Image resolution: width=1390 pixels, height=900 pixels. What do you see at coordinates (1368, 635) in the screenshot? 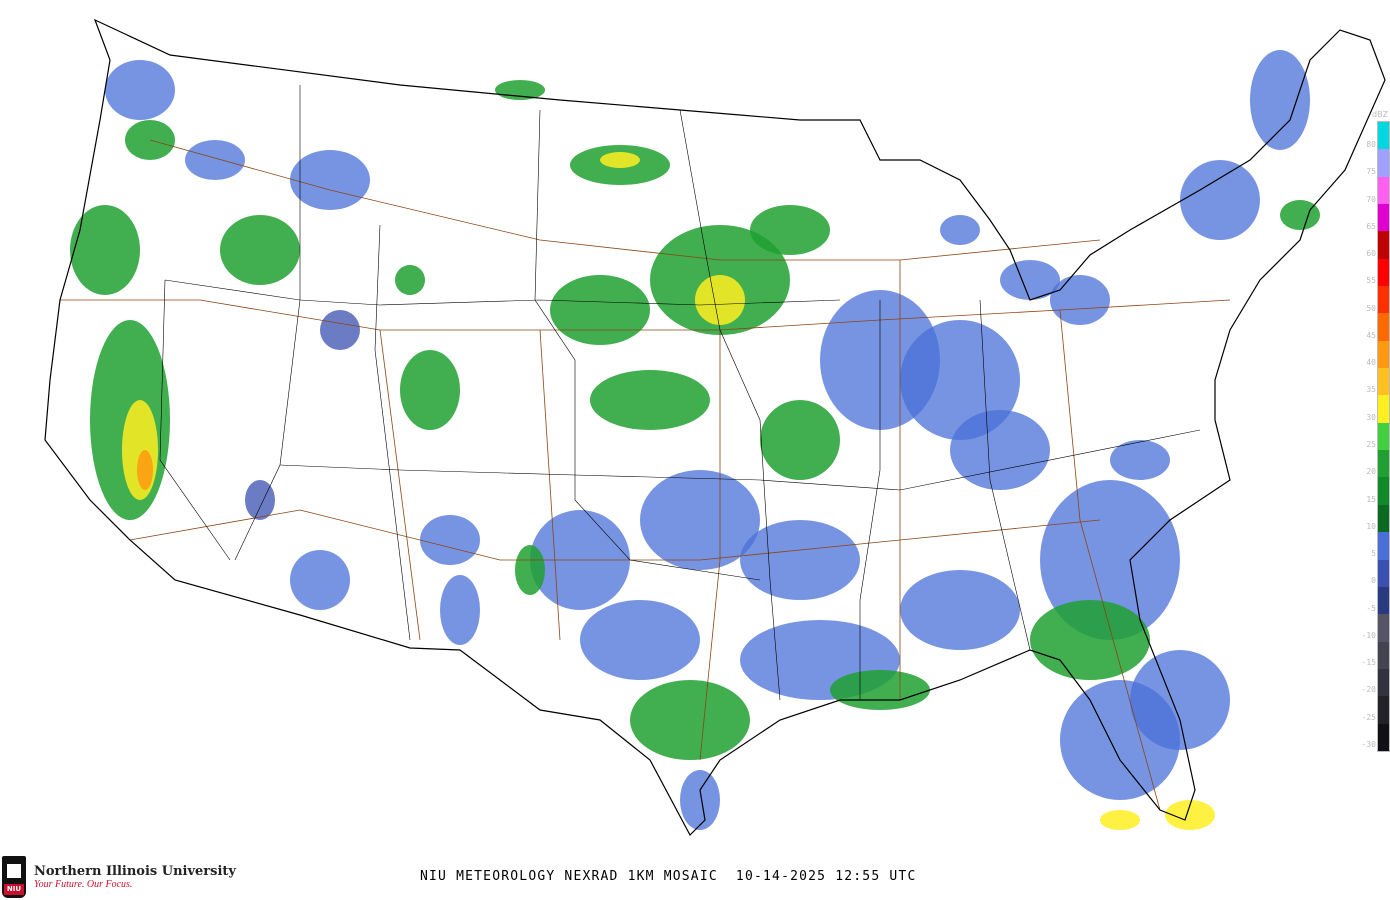
I see `legend-label: -10` at bounding box center [1368, 635].